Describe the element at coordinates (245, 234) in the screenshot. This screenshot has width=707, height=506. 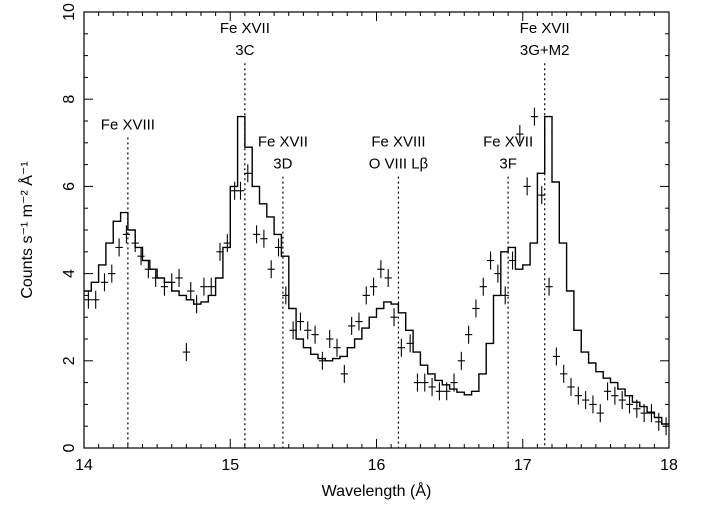
I see `line-annotation: Fe XVII 3C` at that location.